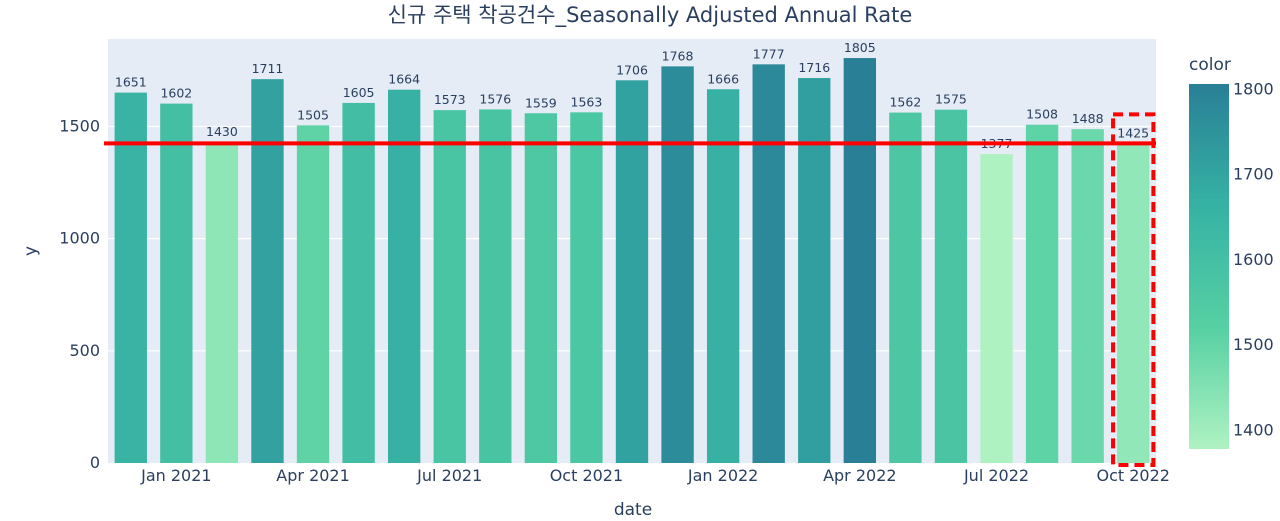  I want to click on colorbar-gradient, so click(1209, 266).